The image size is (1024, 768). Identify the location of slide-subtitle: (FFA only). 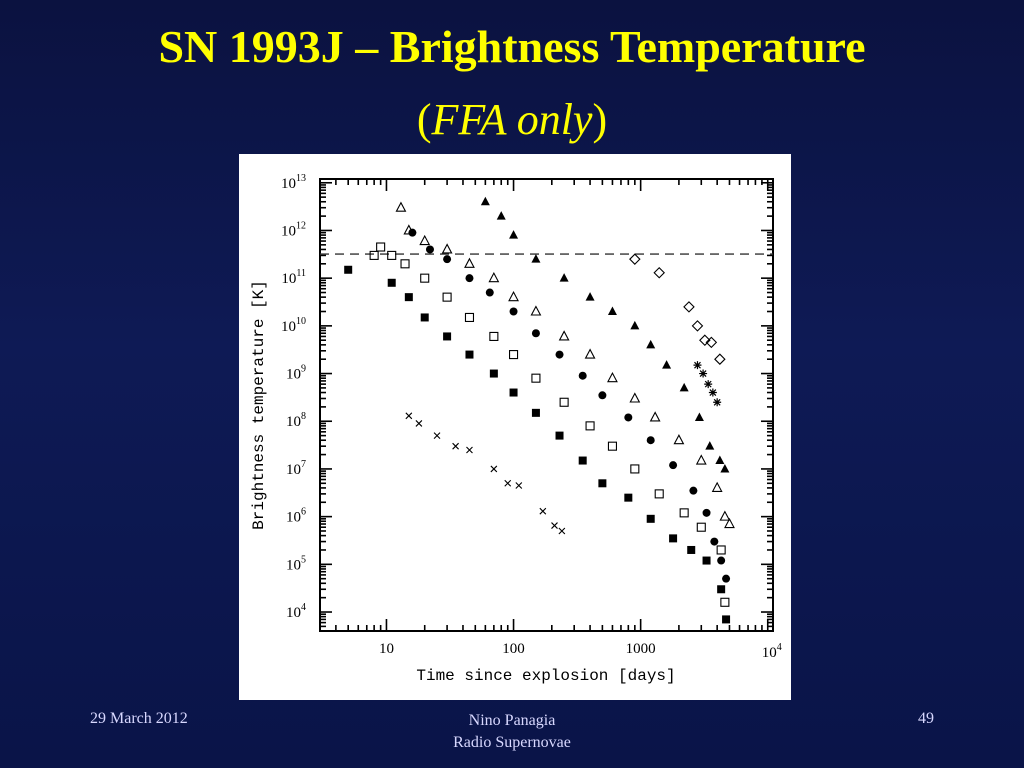
(512, 120).